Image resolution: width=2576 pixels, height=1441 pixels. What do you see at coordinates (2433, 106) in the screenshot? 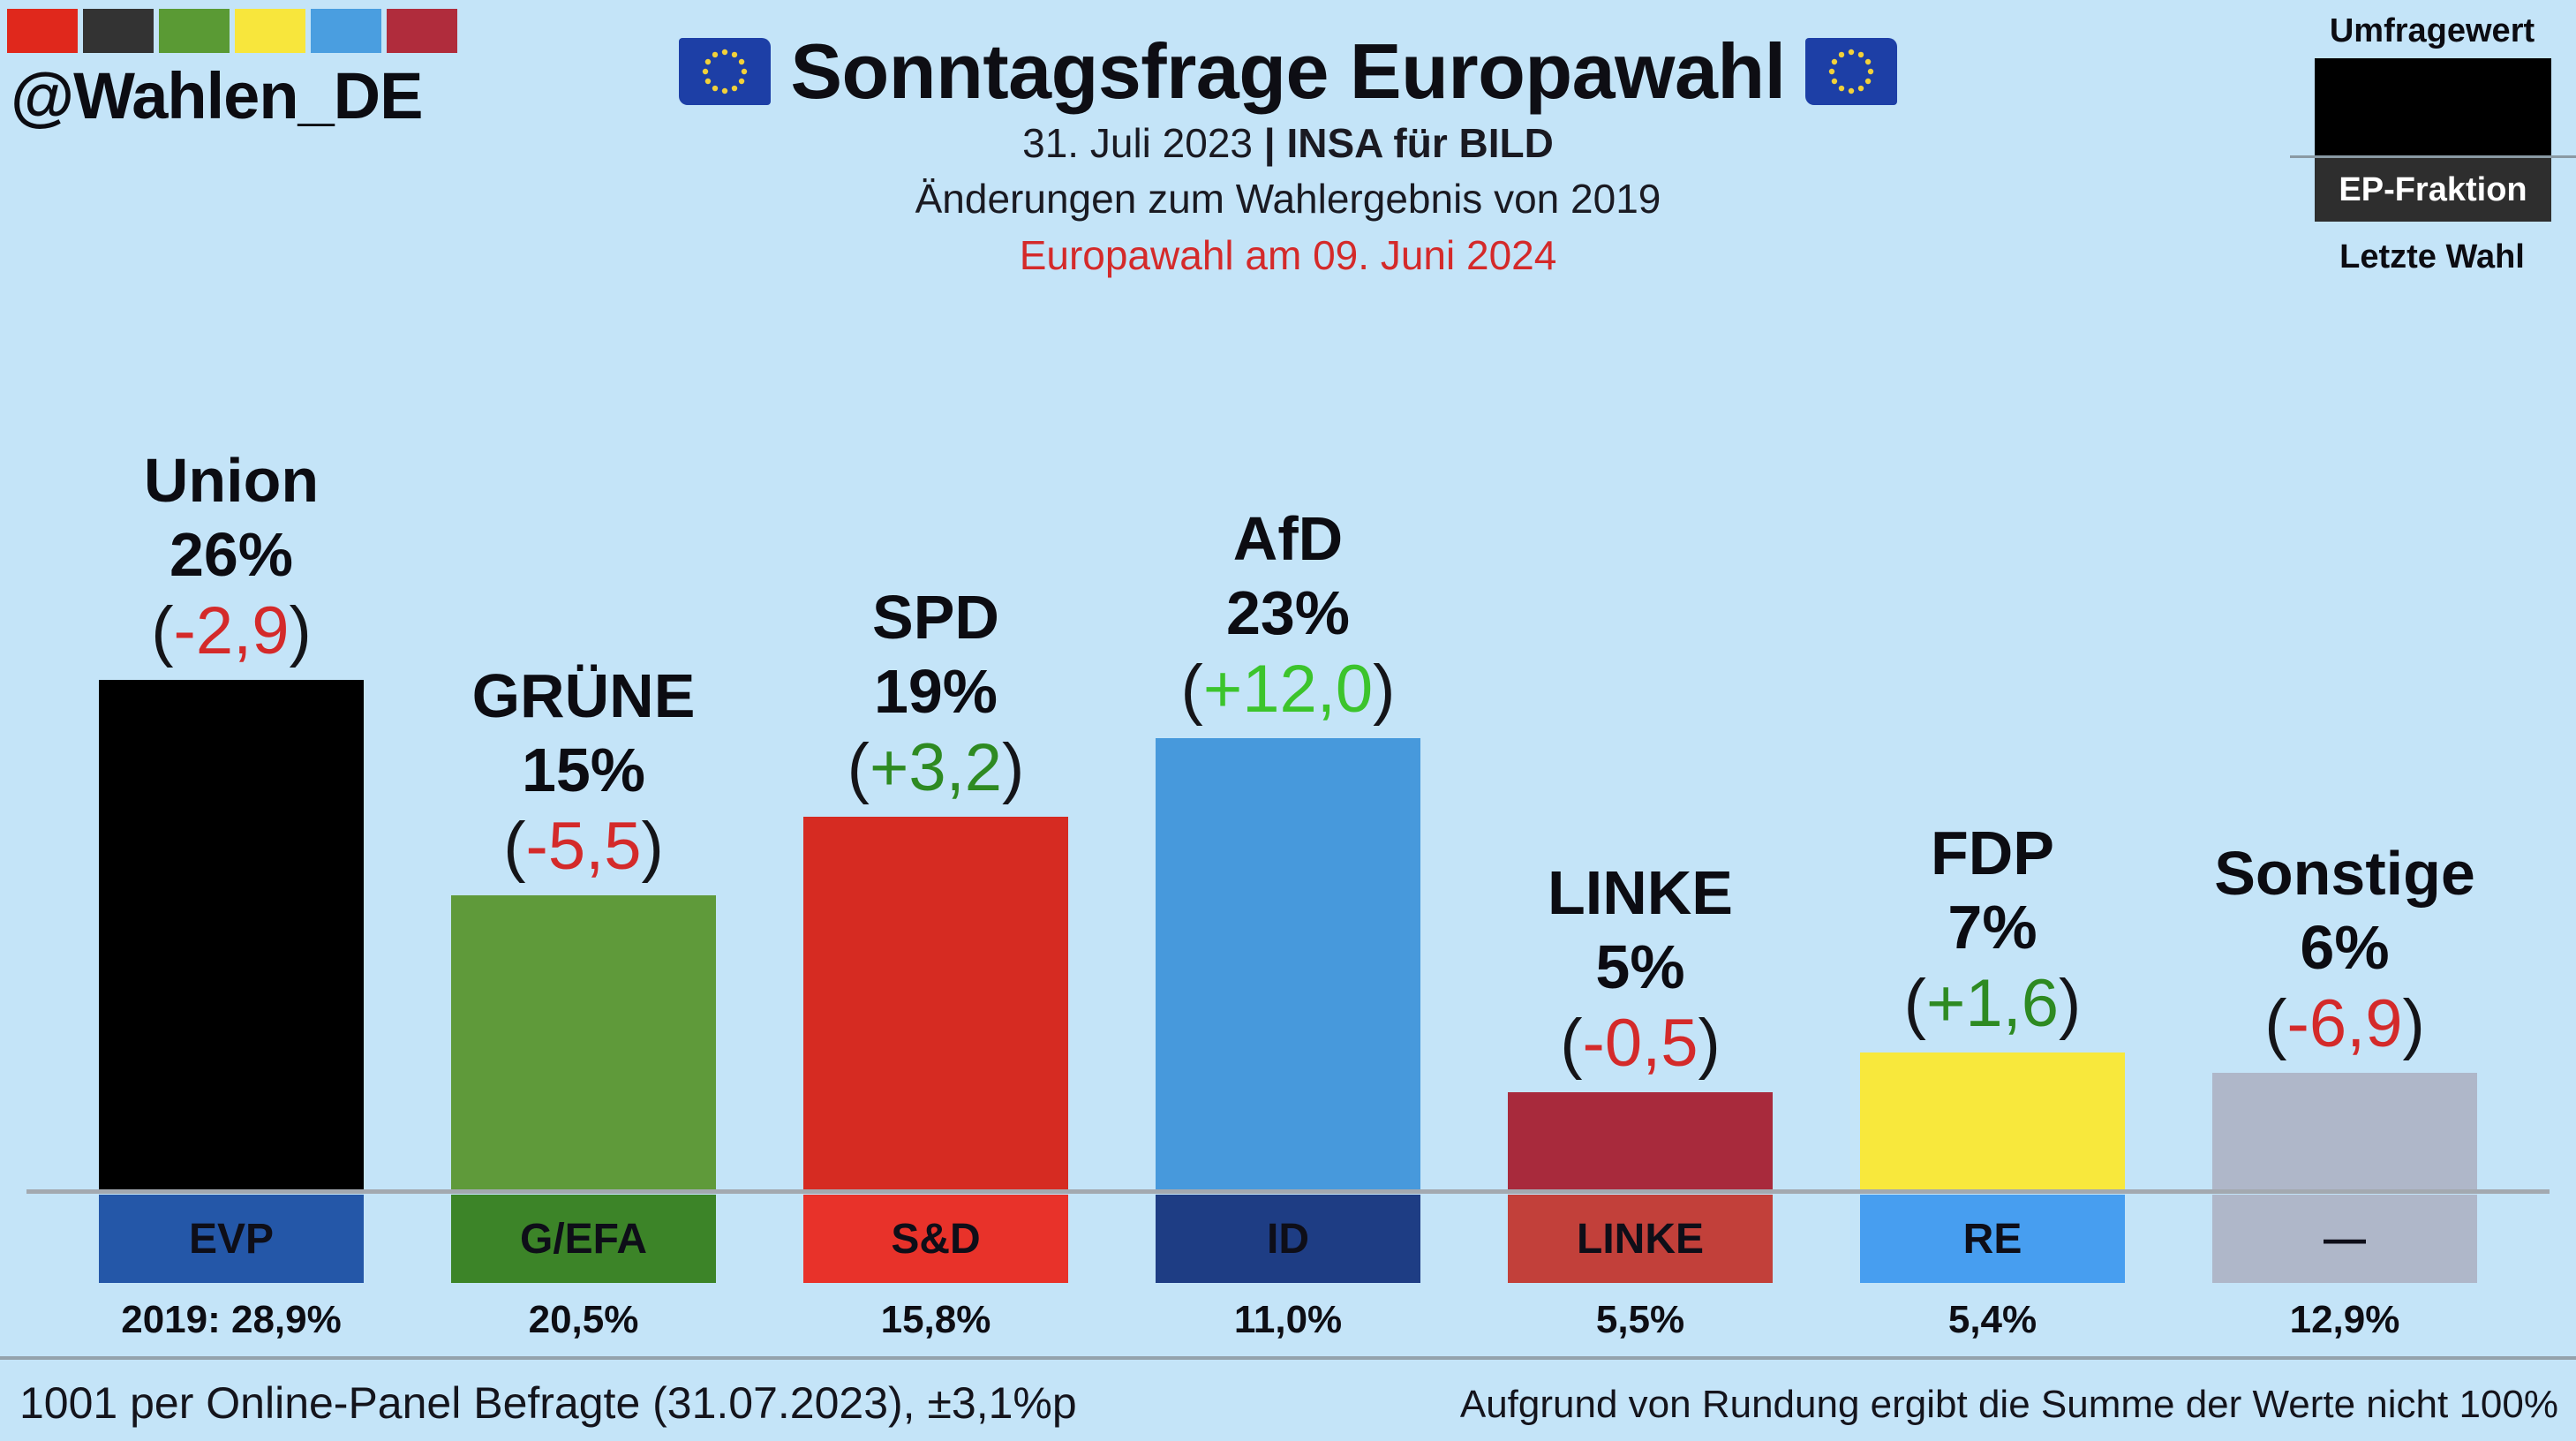
I see `legend-bar-sample` at bounding box center [2433, 106].